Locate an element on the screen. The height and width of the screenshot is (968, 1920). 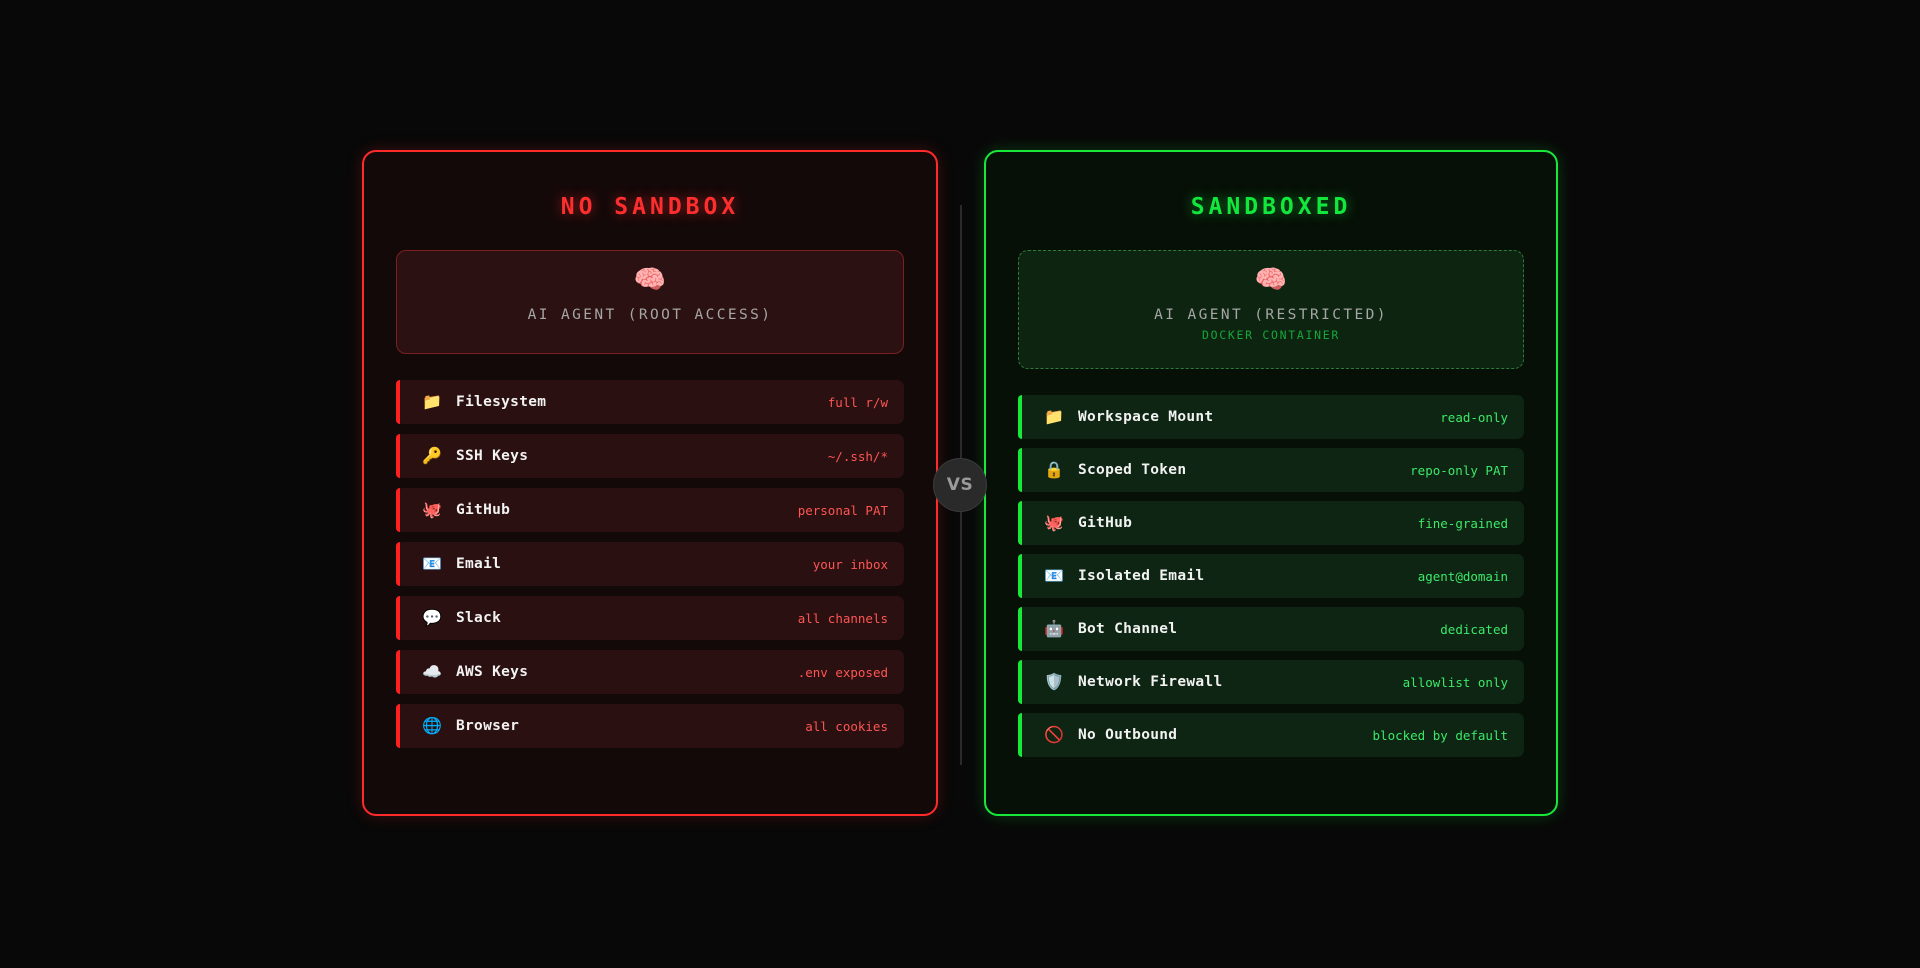
shield-icon: 🛡️ is located at coordinates (1054, 681).